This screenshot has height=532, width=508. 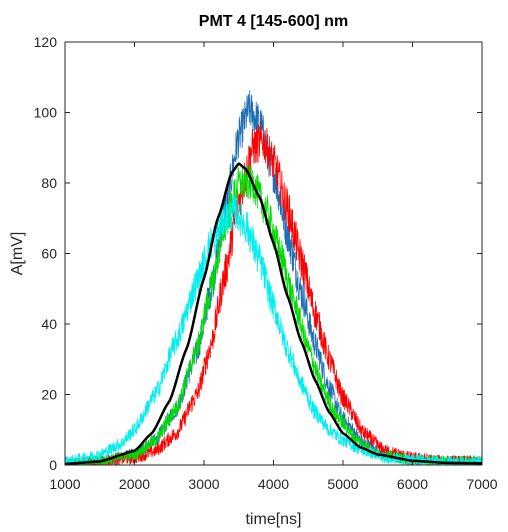 What do you see at coordinates (17, 254) in the screenshot?
I see `y-axis-label: A[mV]` at bounding box center [17, 254].